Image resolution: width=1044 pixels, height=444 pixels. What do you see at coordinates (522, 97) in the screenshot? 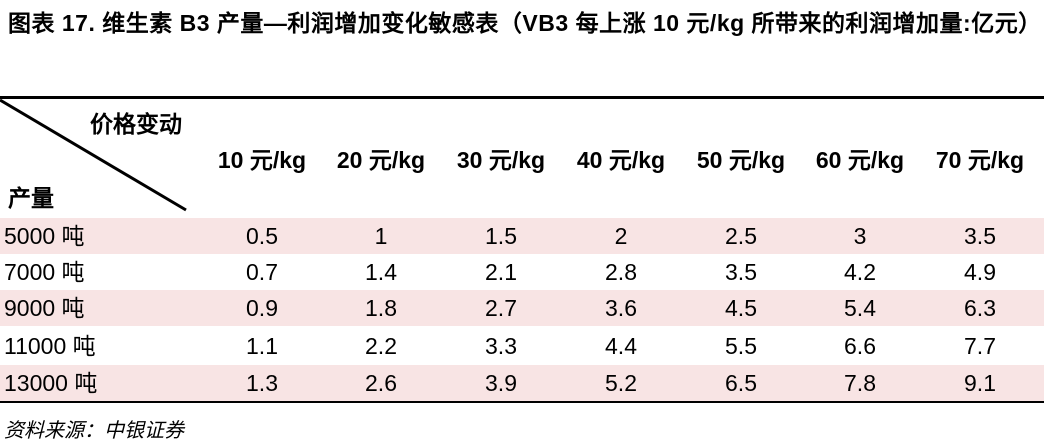
I see `top-rule` at bounding box center [522, 97].